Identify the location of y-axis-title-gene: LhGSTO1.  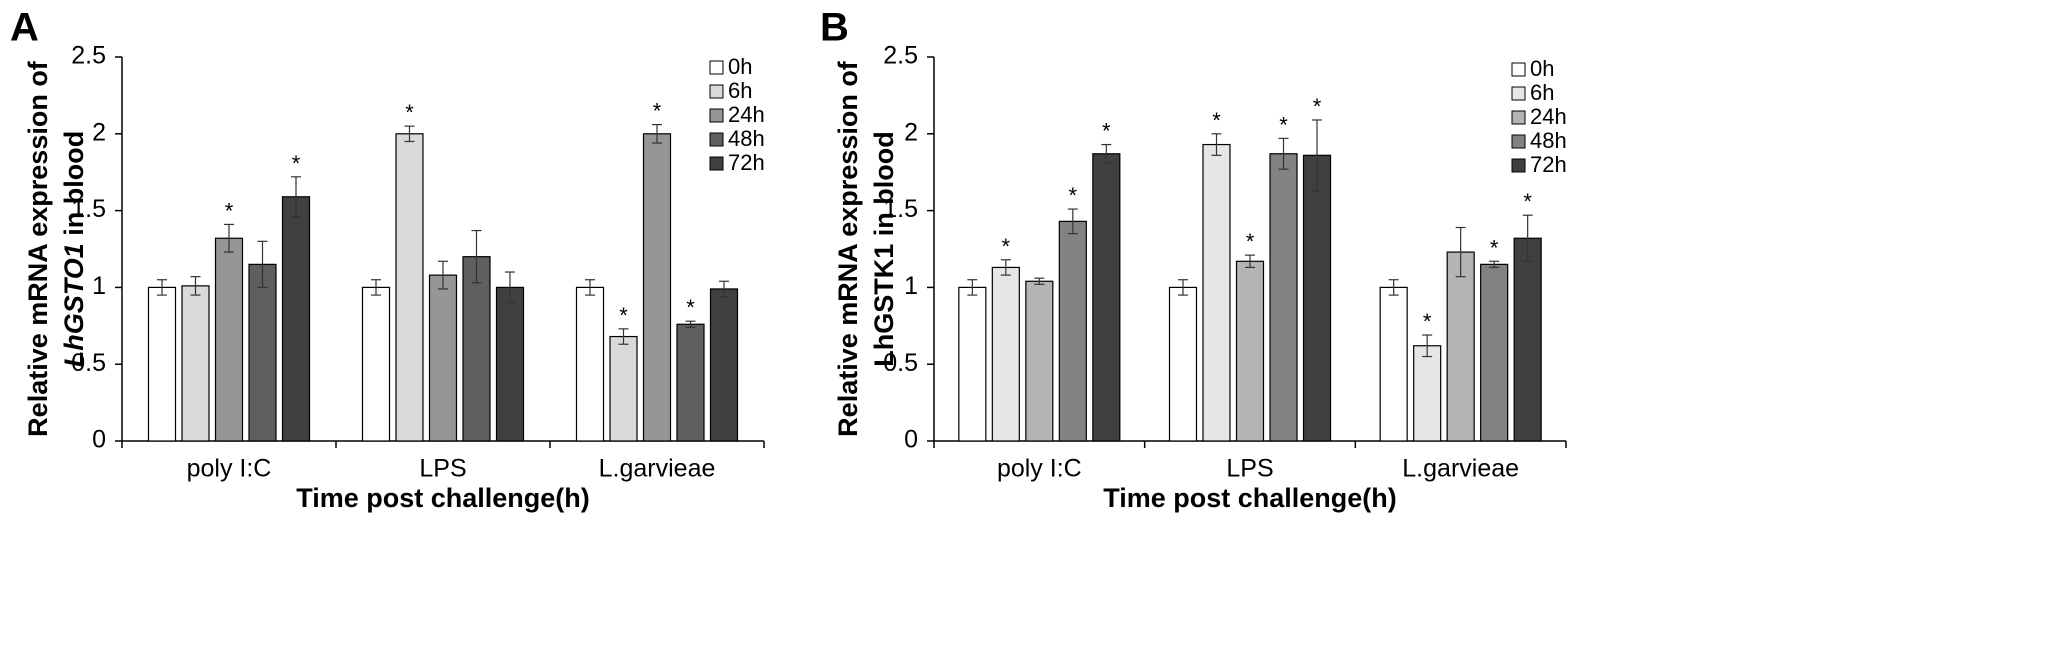
(74, 305).